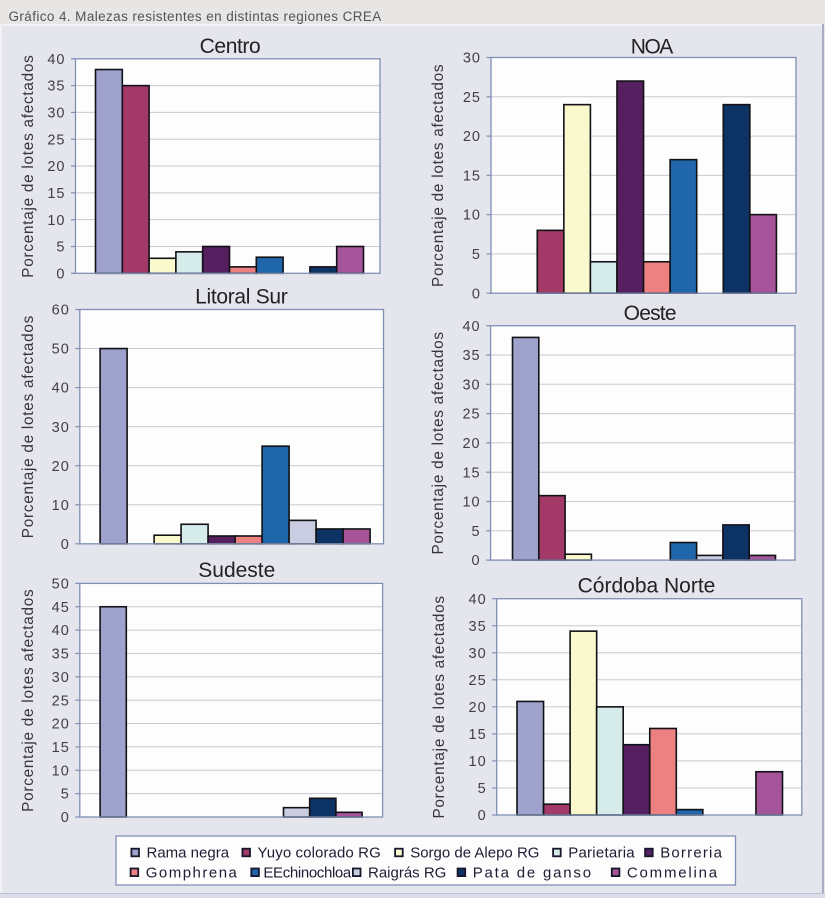  I want to click on svg-text: Gomphrena, so click(192, 872).